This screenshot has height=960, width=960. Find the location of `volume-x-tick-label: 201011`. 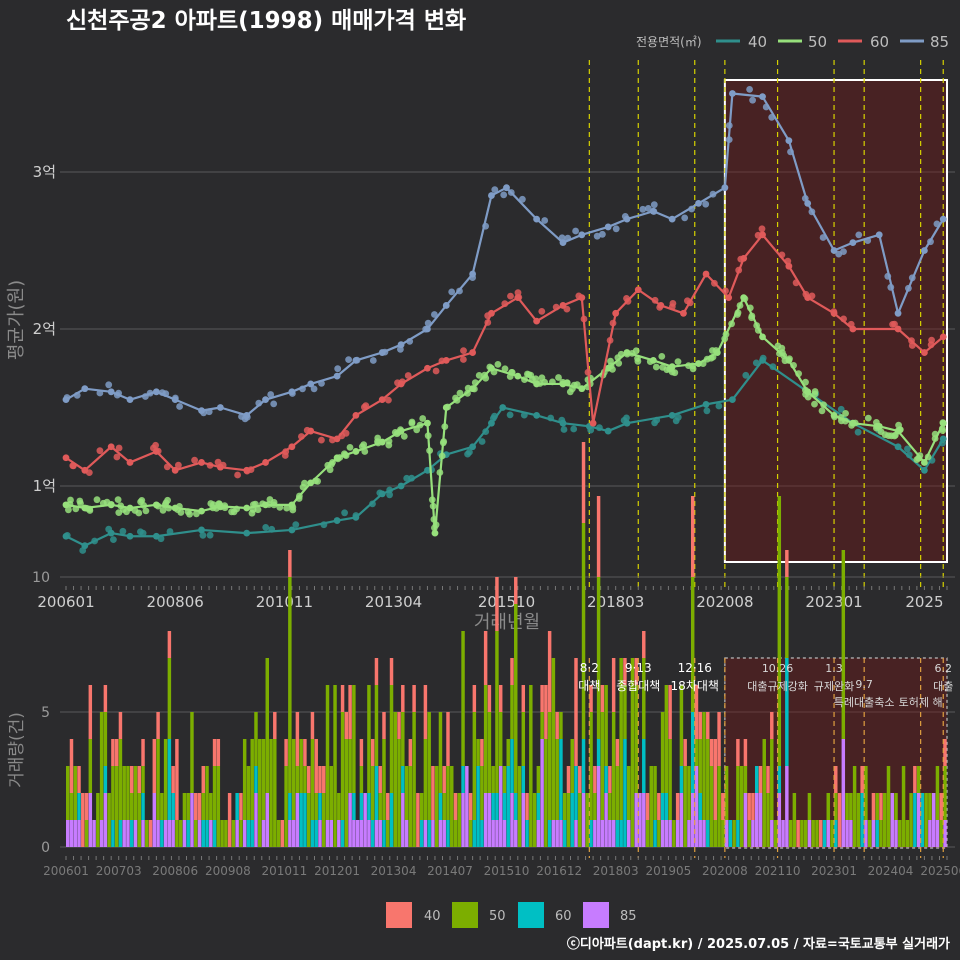

volume-x-tick-label: 201011 is located at coordinates (284, 871).